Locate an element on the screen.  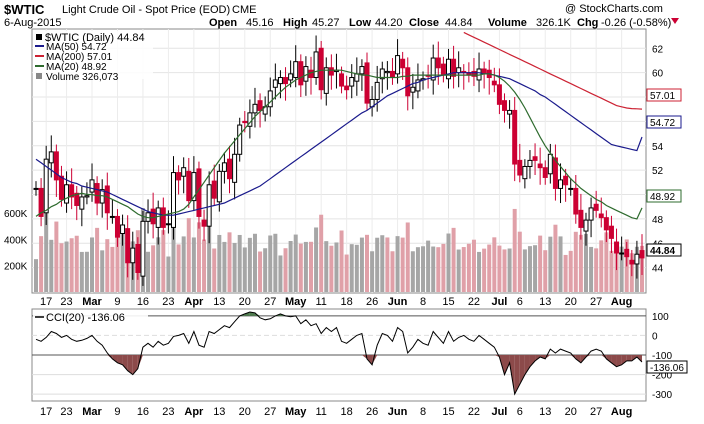
legend-ma20: MA(20) 48.92 is located at coordinates (76, 67).